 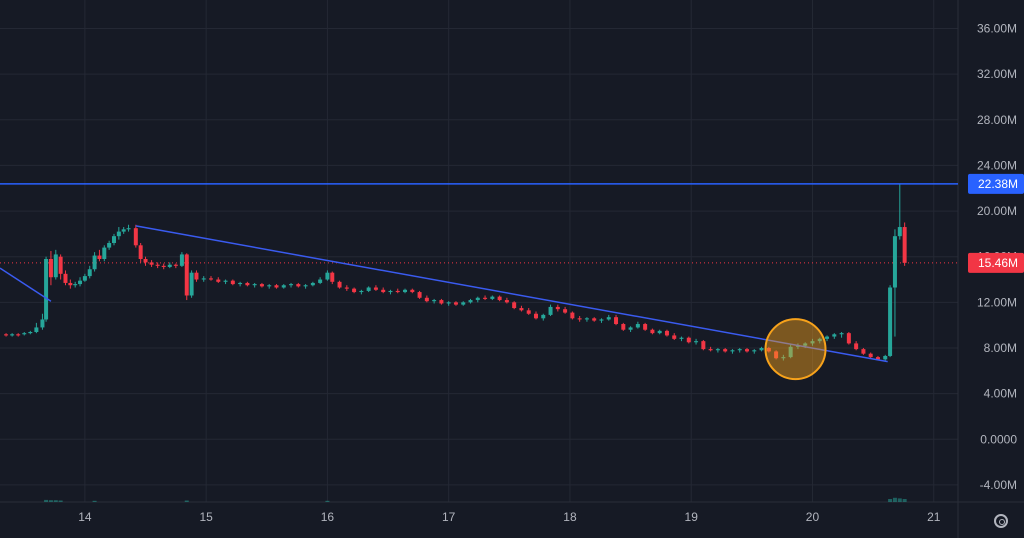 I want to click on x-tick-label: 20, so click(x=813, y=517).